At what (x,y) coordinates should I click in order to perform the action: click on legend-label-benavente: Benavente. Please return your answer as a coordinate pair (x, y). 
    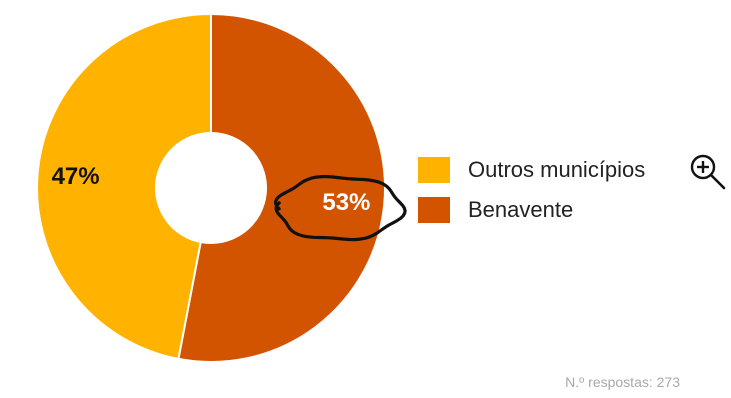
    Looking at the image, I should click on (521, 209).